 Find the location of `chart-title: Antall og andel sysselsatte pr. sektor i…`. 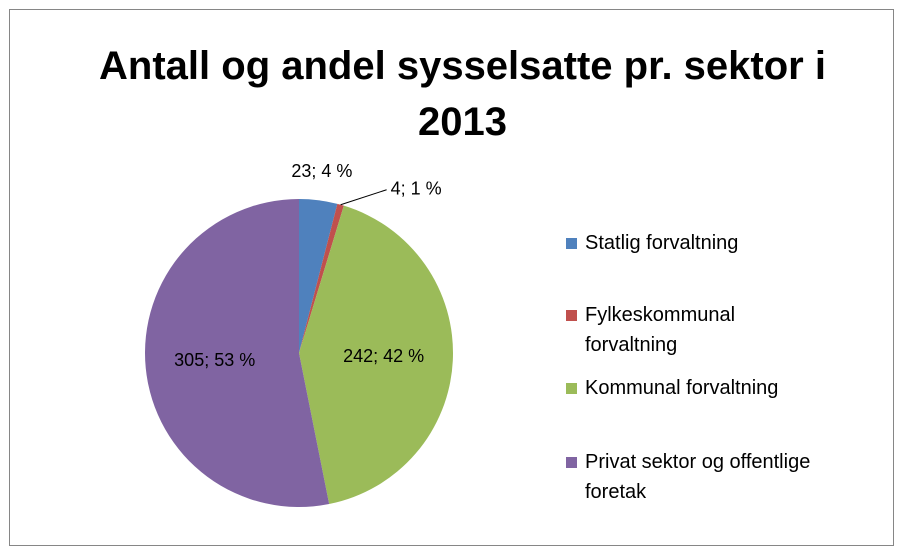

chart-title: Antall og andel sysselsatte pr. sektor i… is located at coordinates (462, 94).